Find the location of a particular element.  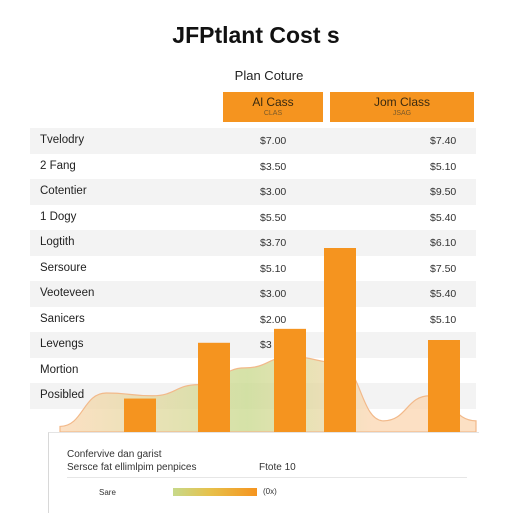

column-header-2-name: Jom Class is located at coordinates (401, 102).